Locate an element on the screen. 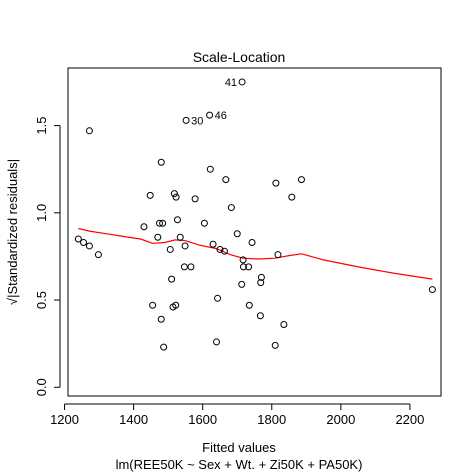 The width and height of the screenshot is (474, 473). model-formula-label: lm(REE50K ~ Sex + Wt. + Zi50K + PA50K) is located at coordinates (239, 464).